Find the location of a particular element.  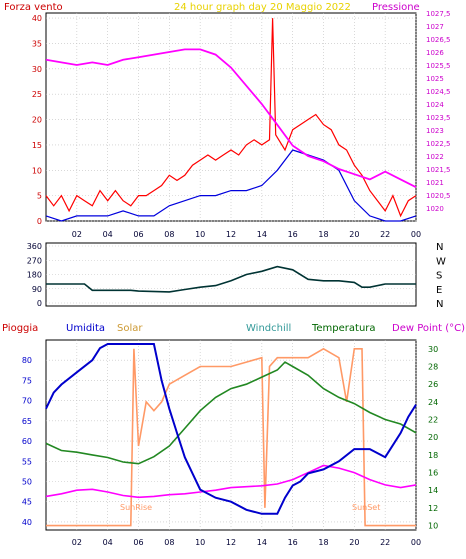

temperature-y-tick-label: 22 is located at coordinates (433, 420).